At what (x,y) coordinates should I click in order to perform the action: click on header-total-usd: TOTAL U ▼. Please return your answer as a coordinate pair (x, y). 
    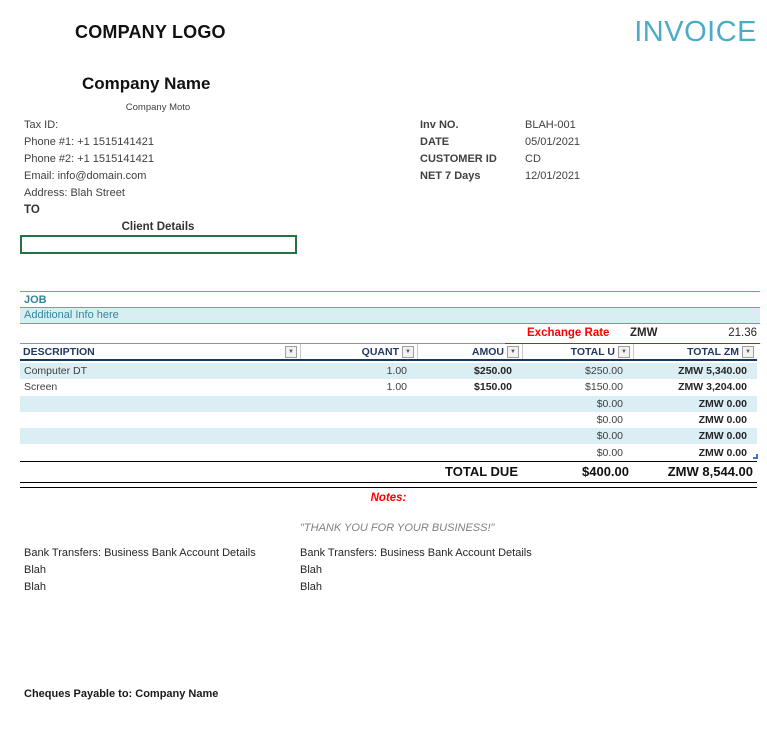
    Looking at the image, I should click on (577, 351).